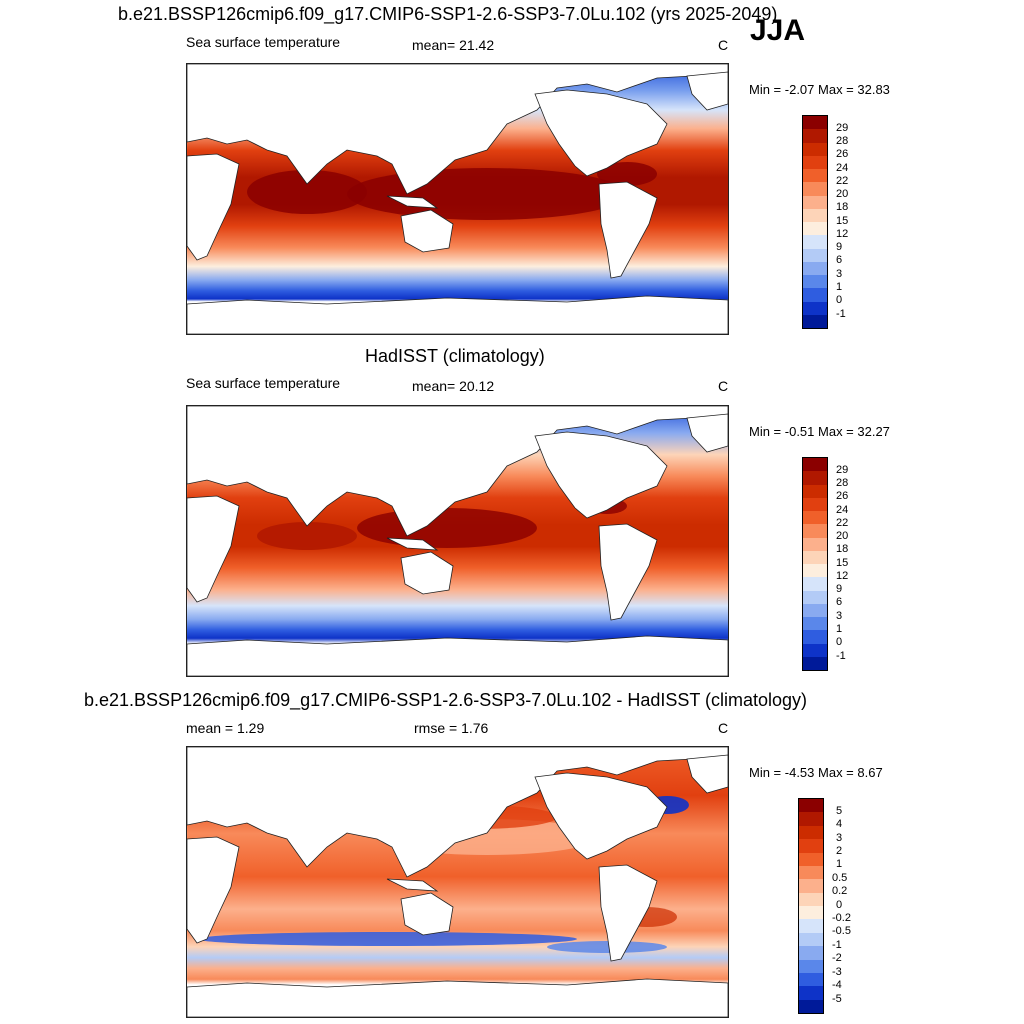 The width and height of the screenshot is (1024, 1024). Describe the element at coordinates (819, 89) in the screenshot. I see `panel1-minmax-label: Min = -2.07 Max = 32.83` at that location.